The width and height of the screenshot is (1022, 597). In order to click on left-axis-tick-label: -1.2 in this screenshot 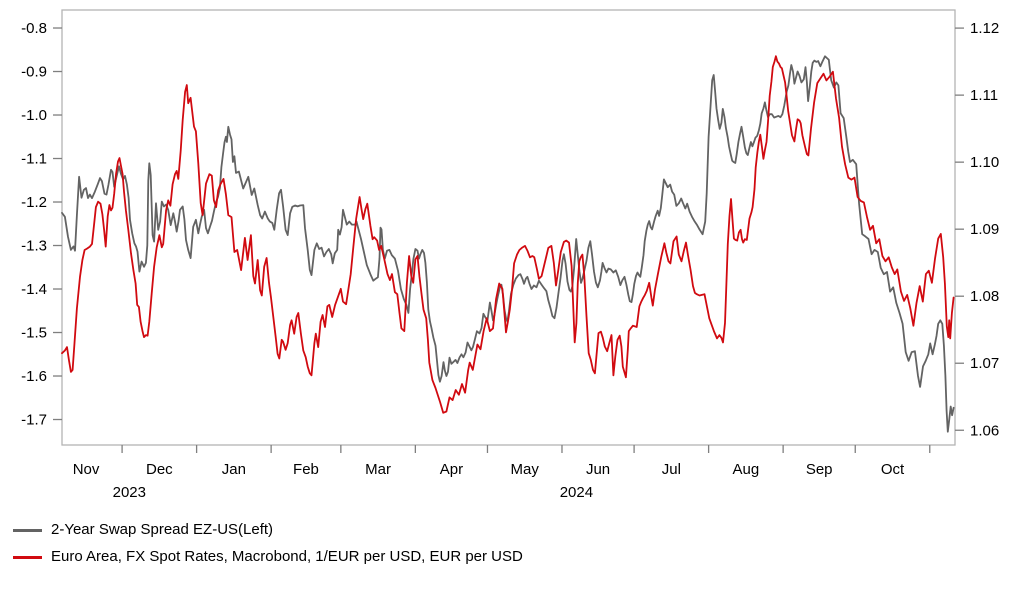, I will do `click(34, 202)`.